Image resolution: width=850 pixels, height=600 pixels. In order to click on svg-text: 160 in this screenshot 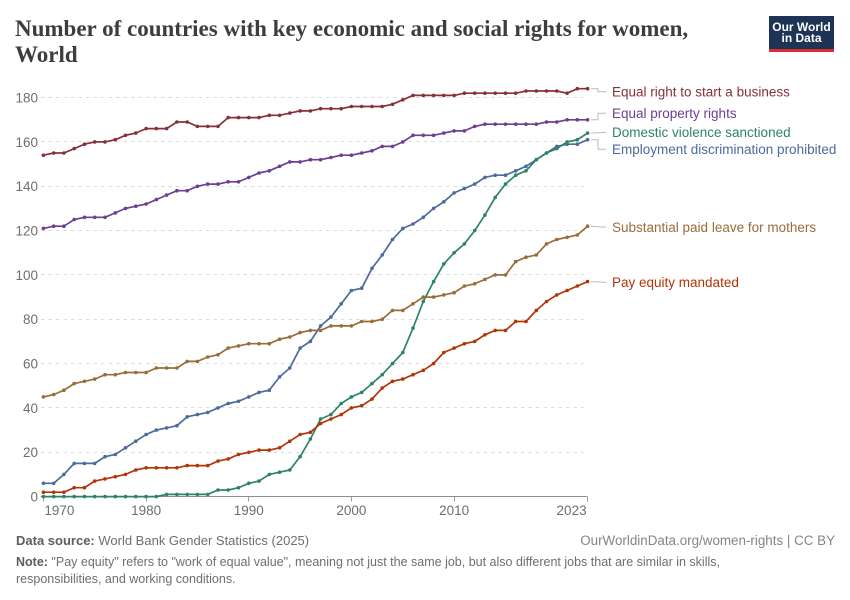, I will do `click(26, 142)`.